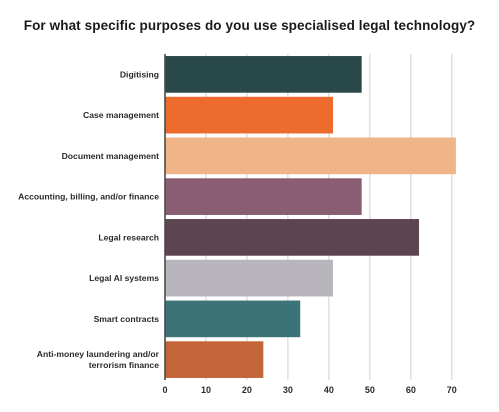 This screenshot has width=499, height=412. I want to click on x-tick-label: 10, so click(206, 390).